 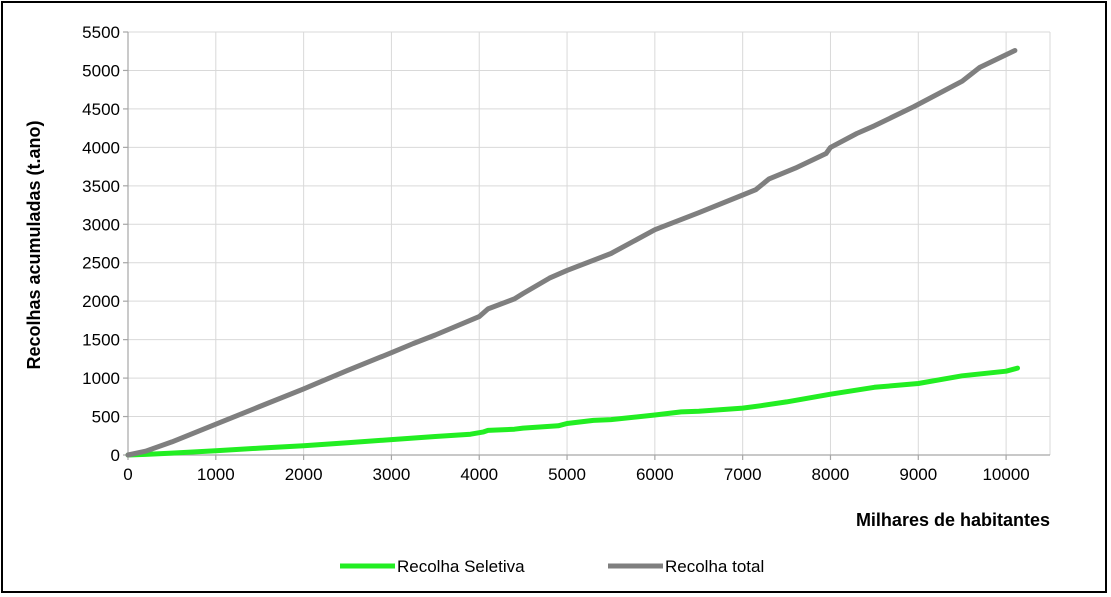 What do you see at coordinates (127, 474) in the screenshot?
I see `x-tick-label: 0` at bounding box center [127, 474].